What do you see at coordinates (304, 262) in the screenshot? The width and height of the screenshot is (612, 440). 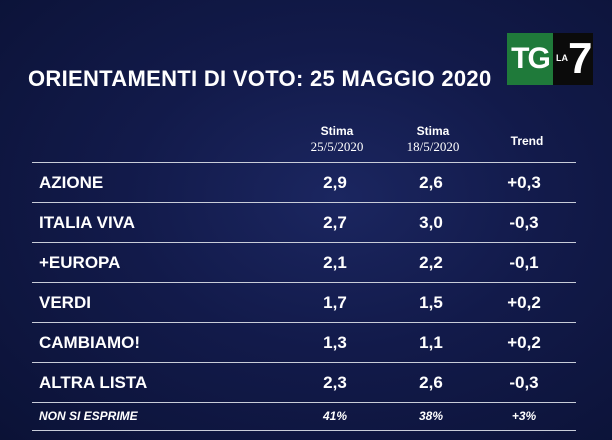 I see `table-row: +EUROPA 2,1 2,2 -0,1` at bounding box center [304, 262].